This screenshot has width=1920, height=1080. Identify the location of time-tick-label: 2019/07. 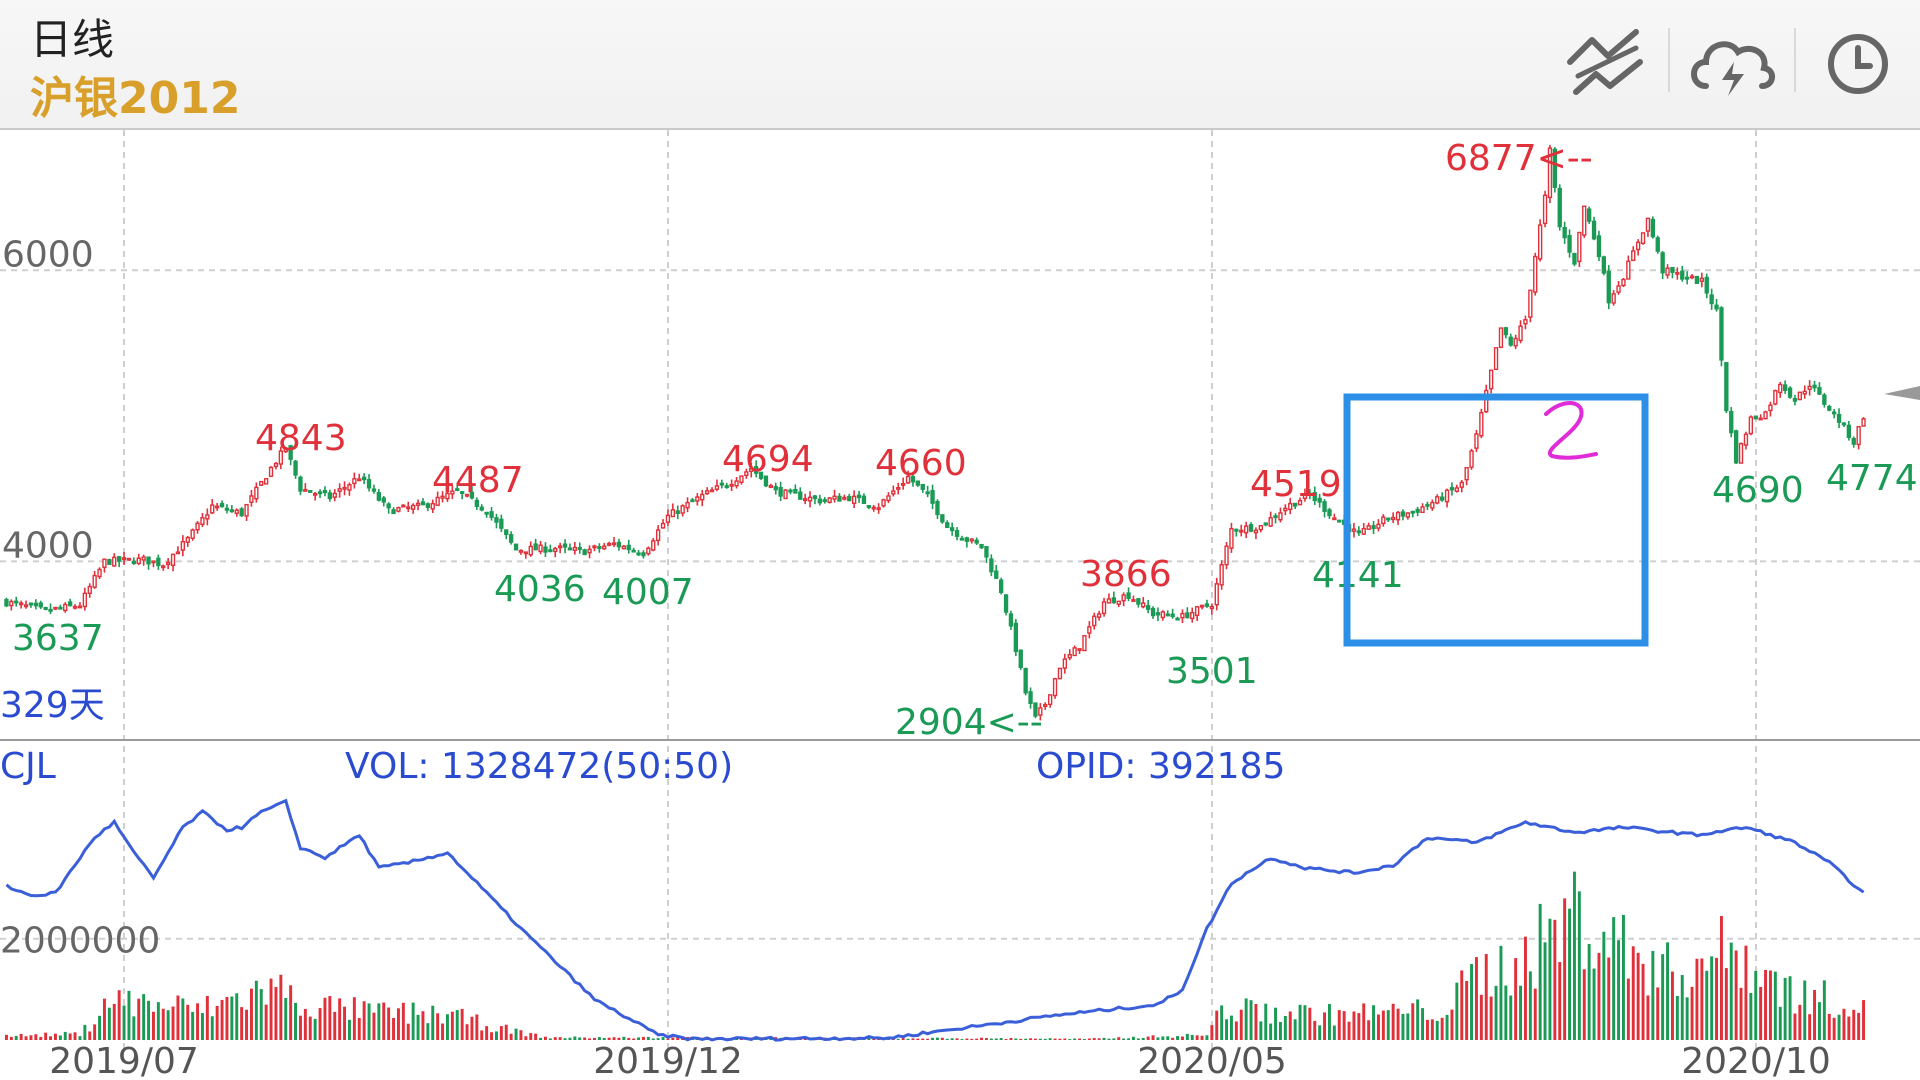
(124, 1060).